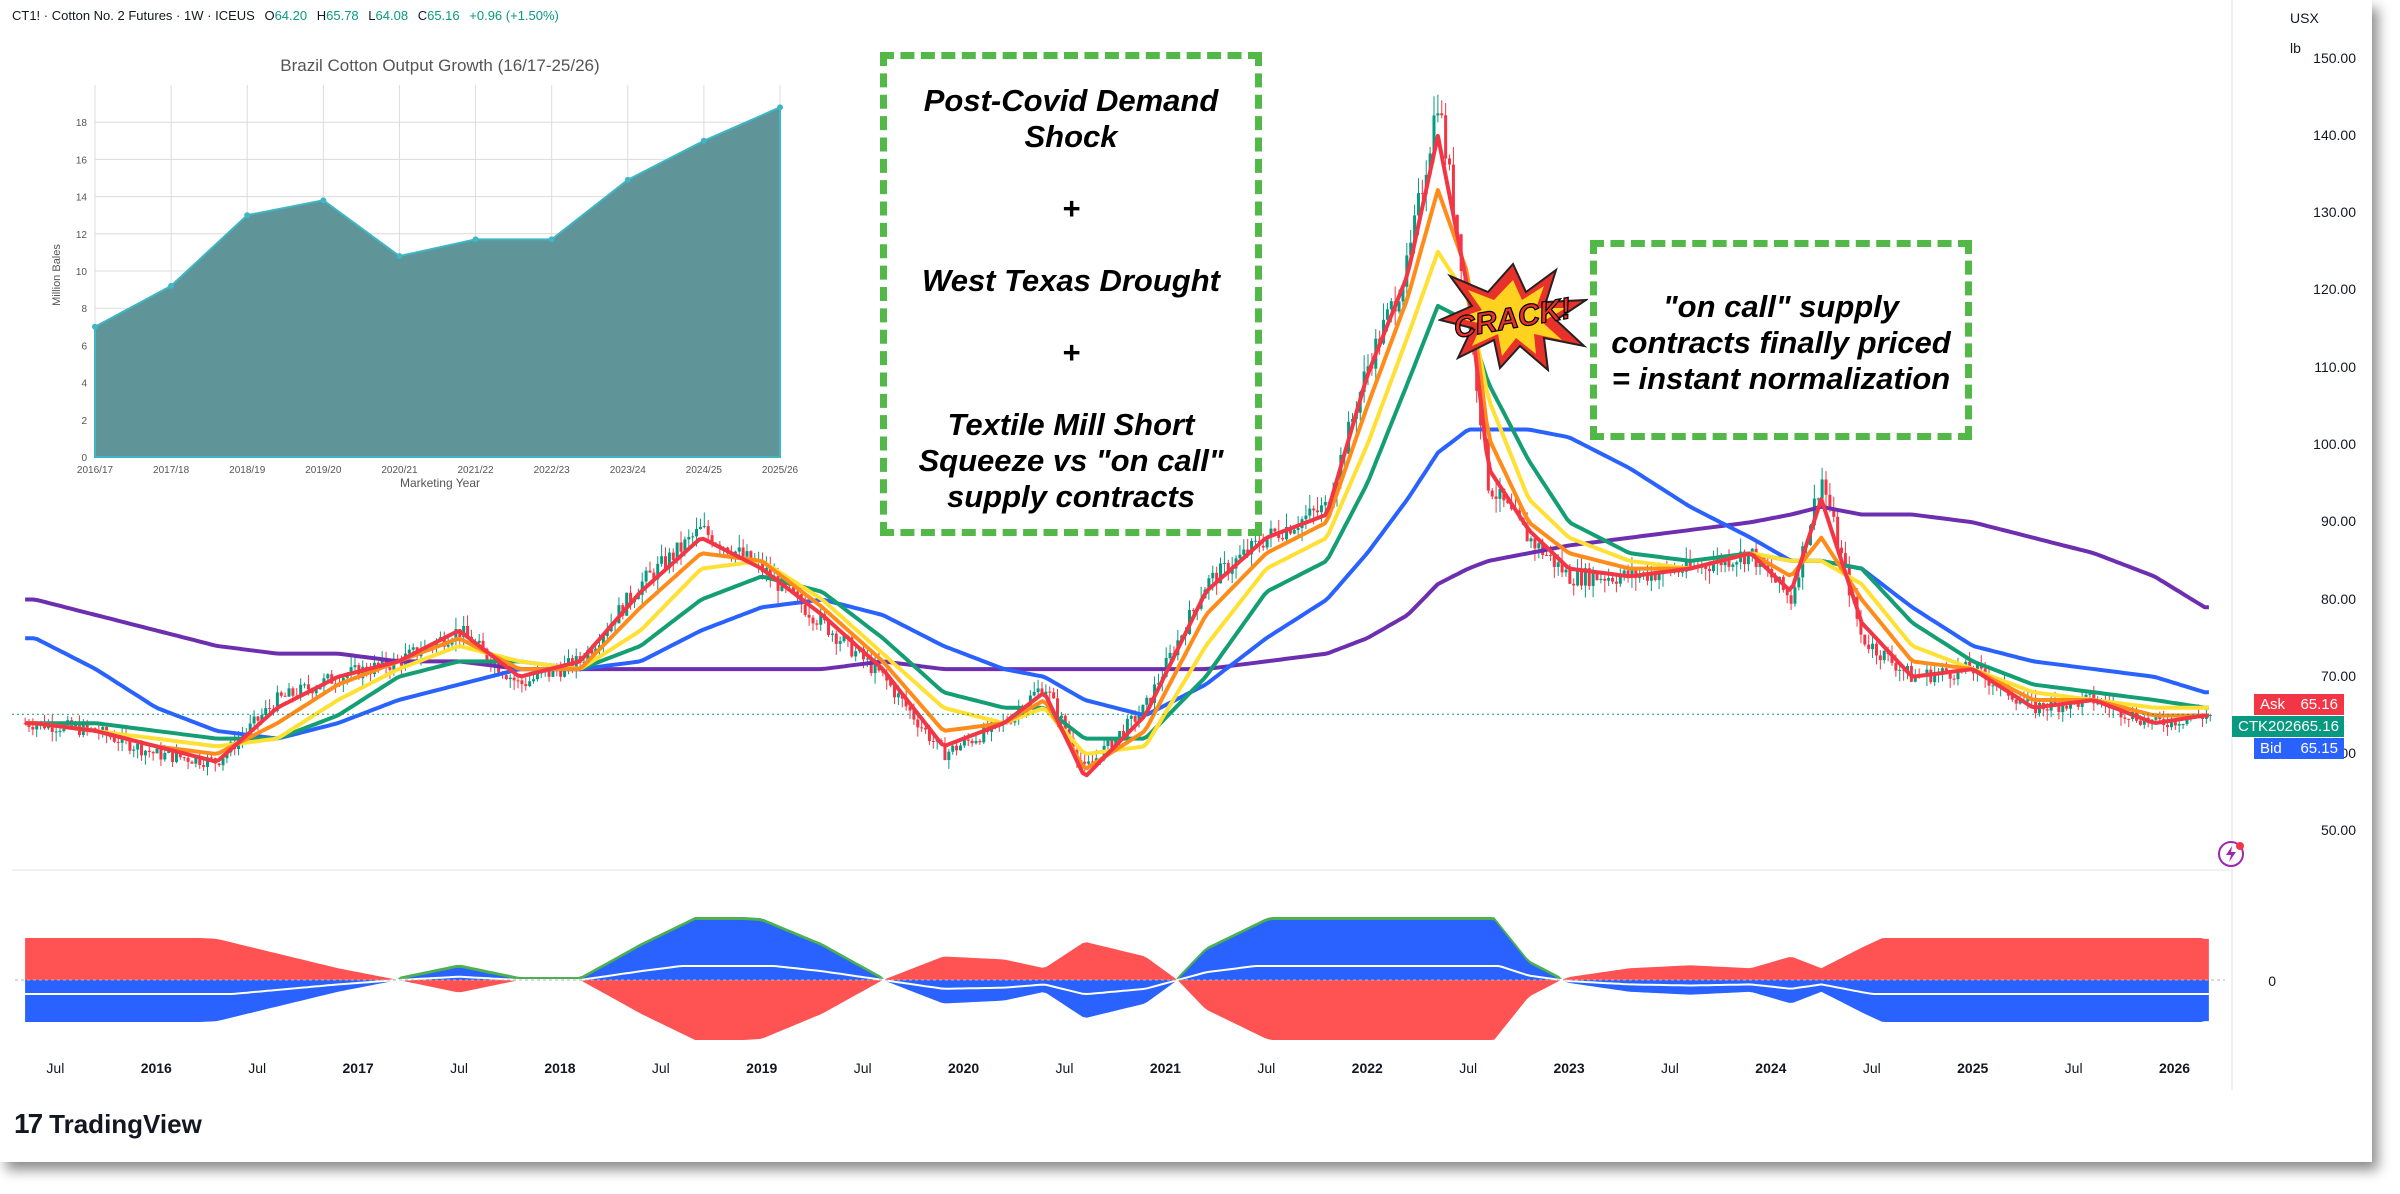 The image size is (2400, 1194). I want to click on inset-area-series, so click(437, 281).